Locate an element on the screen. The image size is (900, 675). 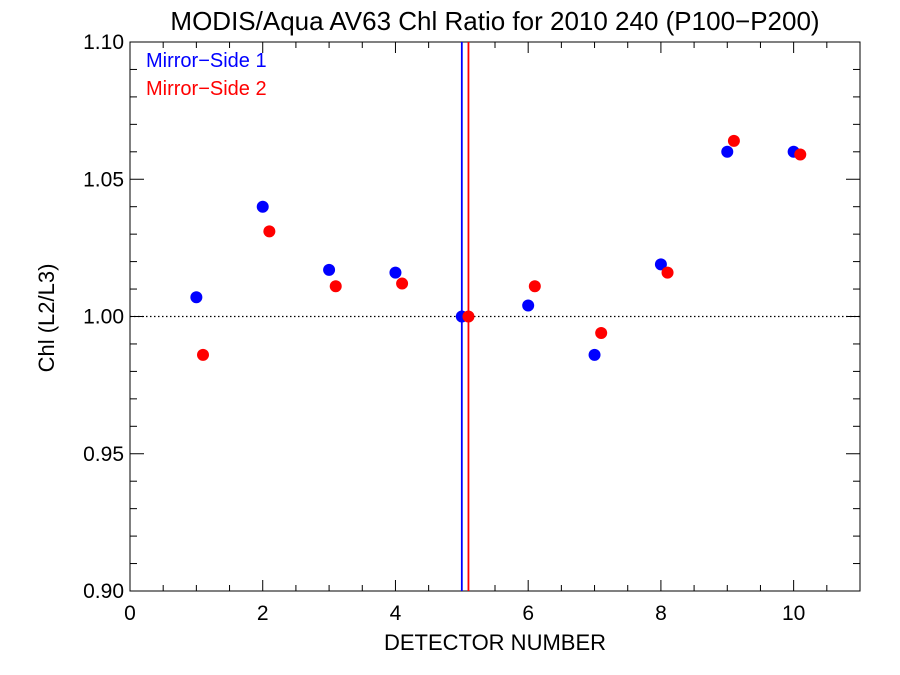
x-tick-label: 8 is located at coordinates (661, 613).